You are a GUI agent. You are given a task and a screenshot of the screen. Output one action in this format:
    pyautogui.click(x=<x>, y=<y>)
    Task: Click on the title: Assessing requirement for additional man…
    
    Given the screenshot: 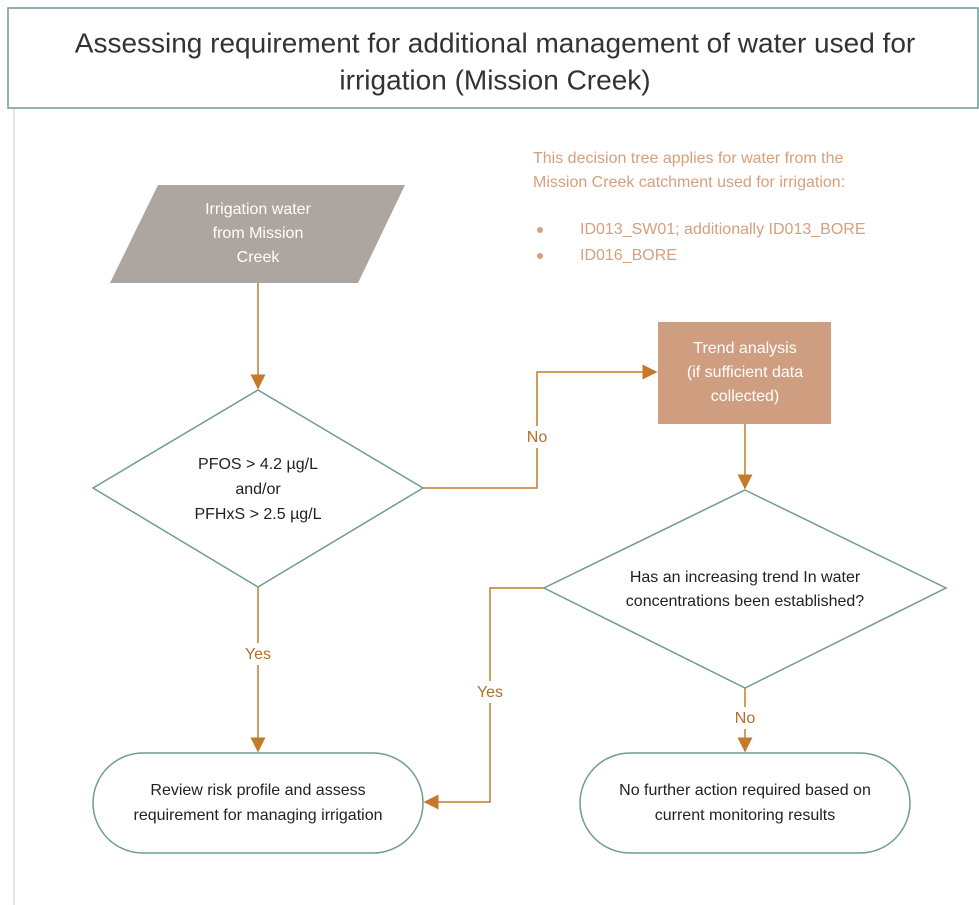 What is the action you would take?
    pyautogui.click(x=495, y=42)
    